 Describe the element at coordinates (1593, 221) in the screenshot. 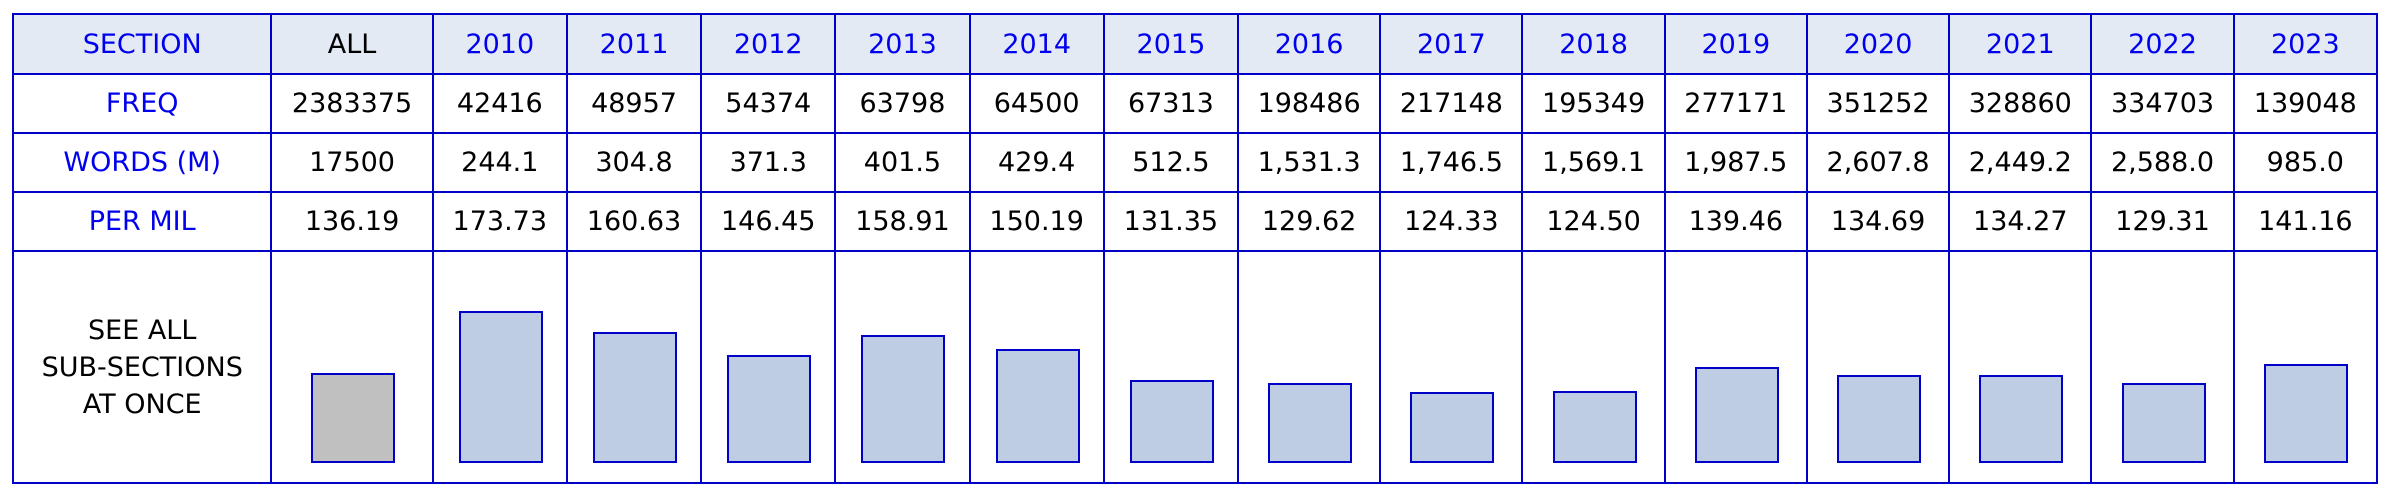

I see `per-mil-value-2018: 124.50` at that location.